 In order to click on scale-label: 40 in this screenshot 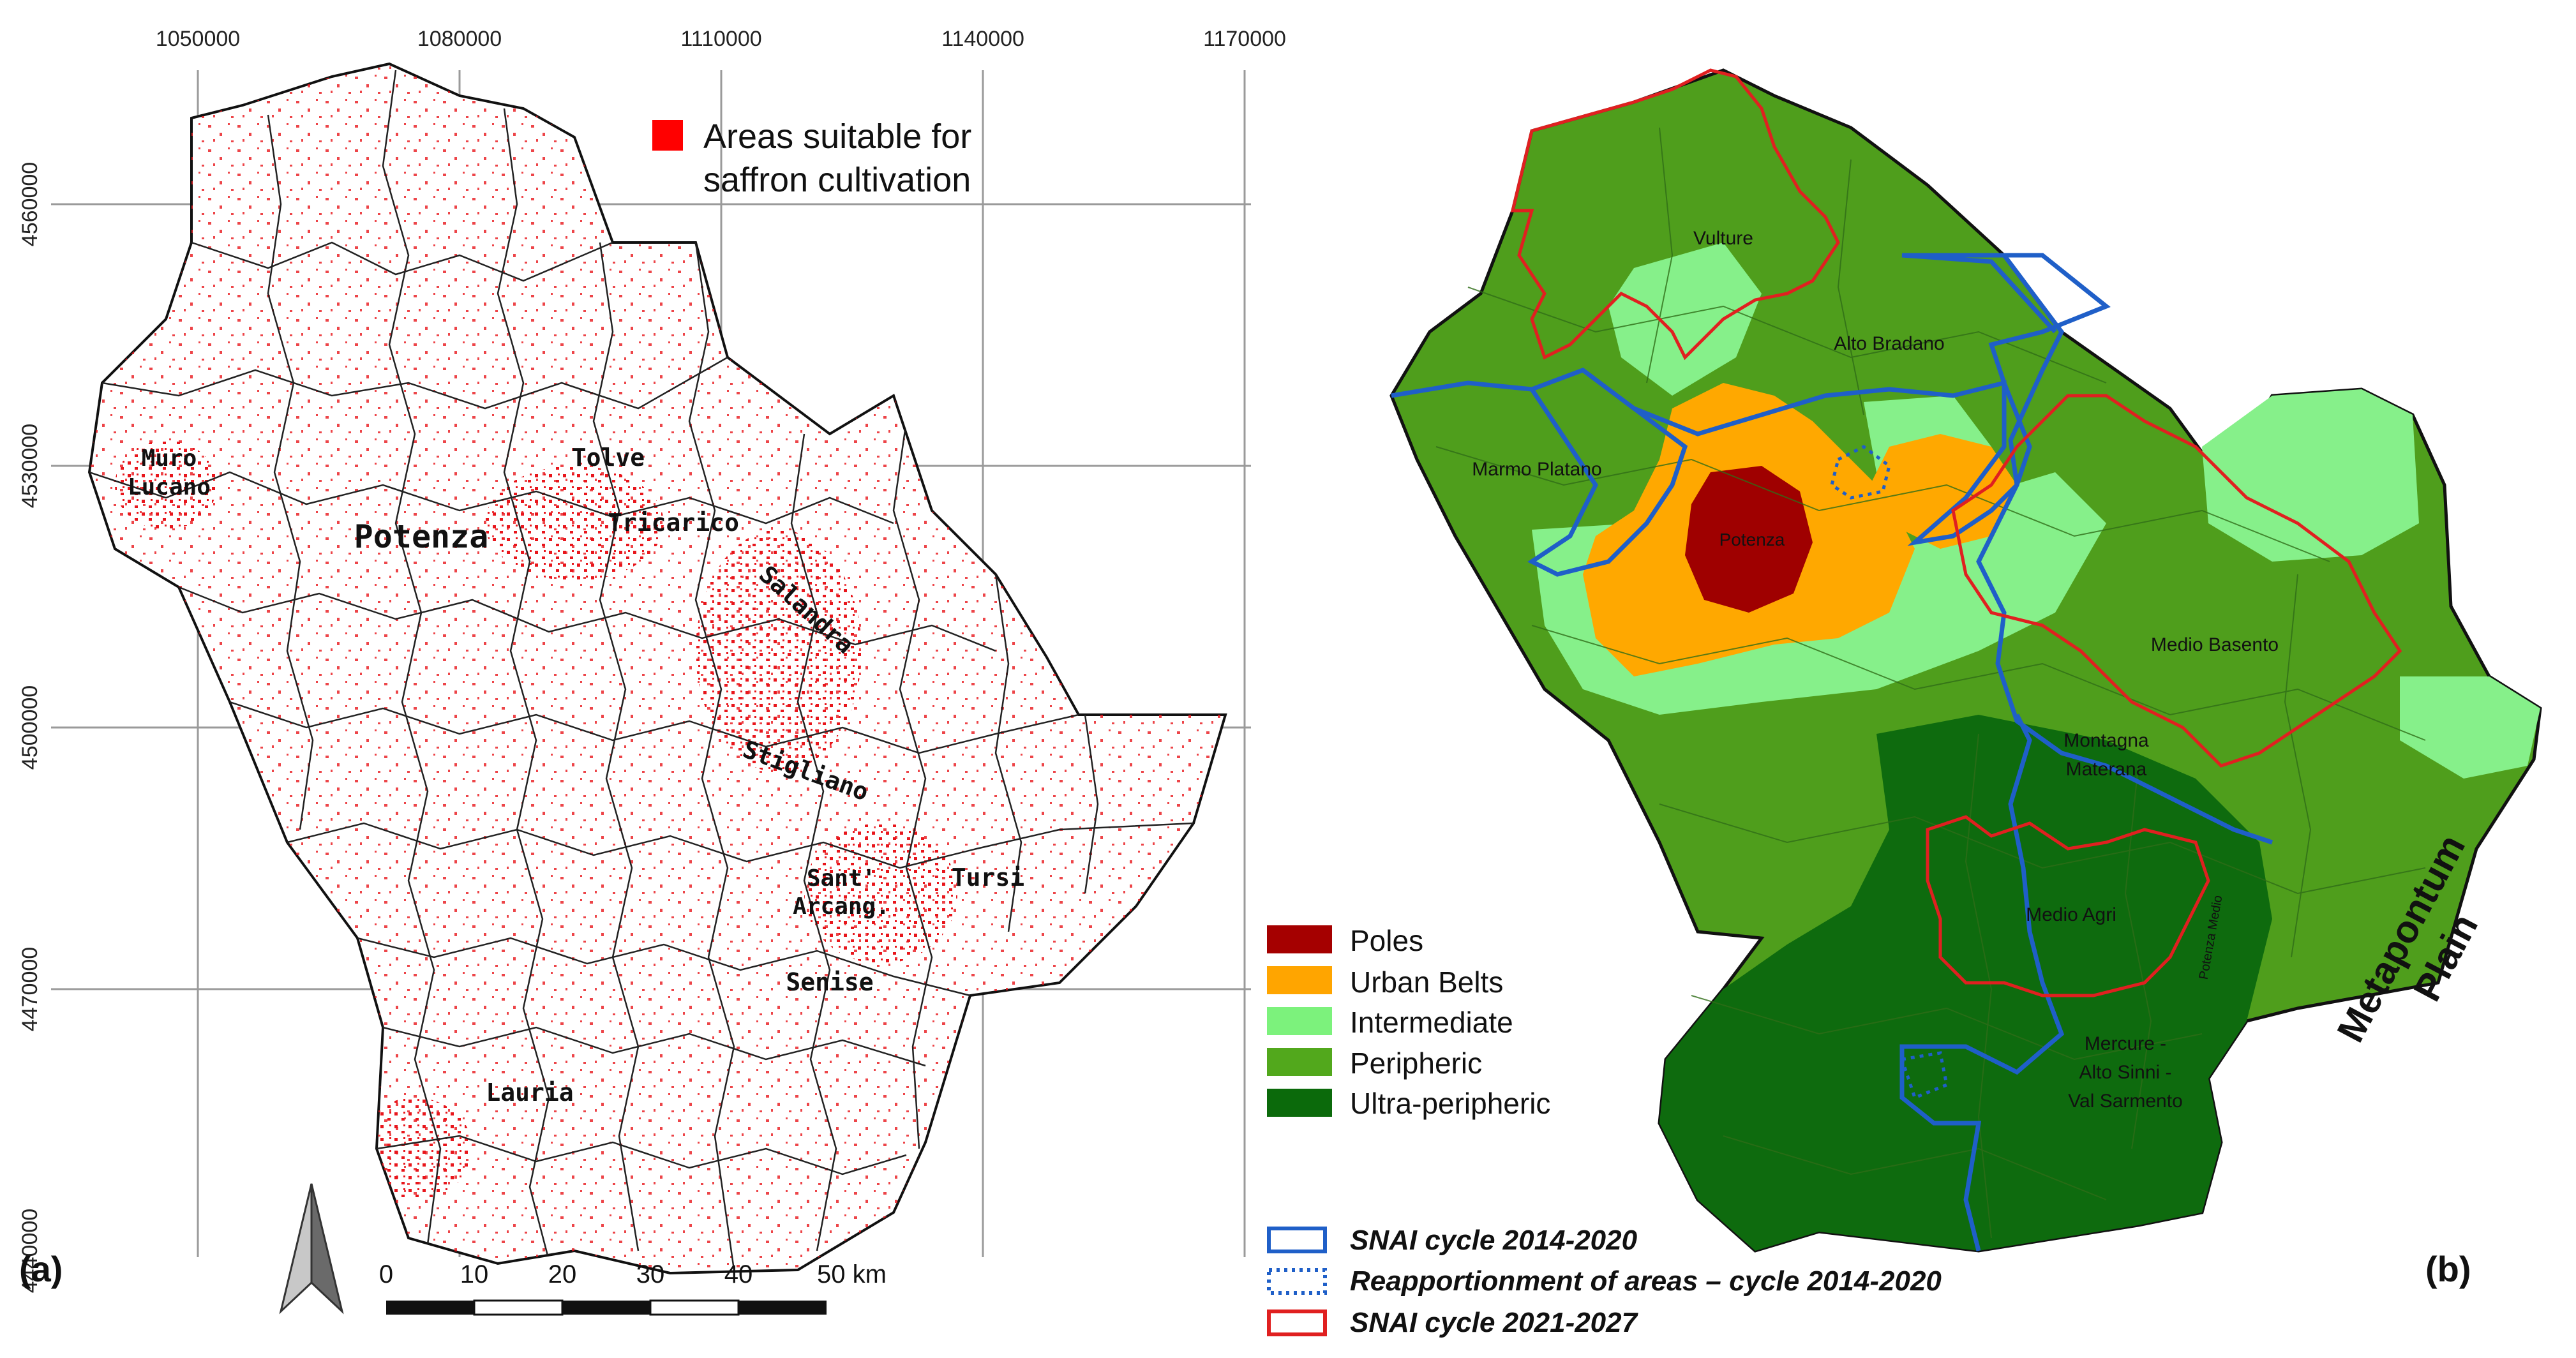, I will do `click(738, 1274)`.